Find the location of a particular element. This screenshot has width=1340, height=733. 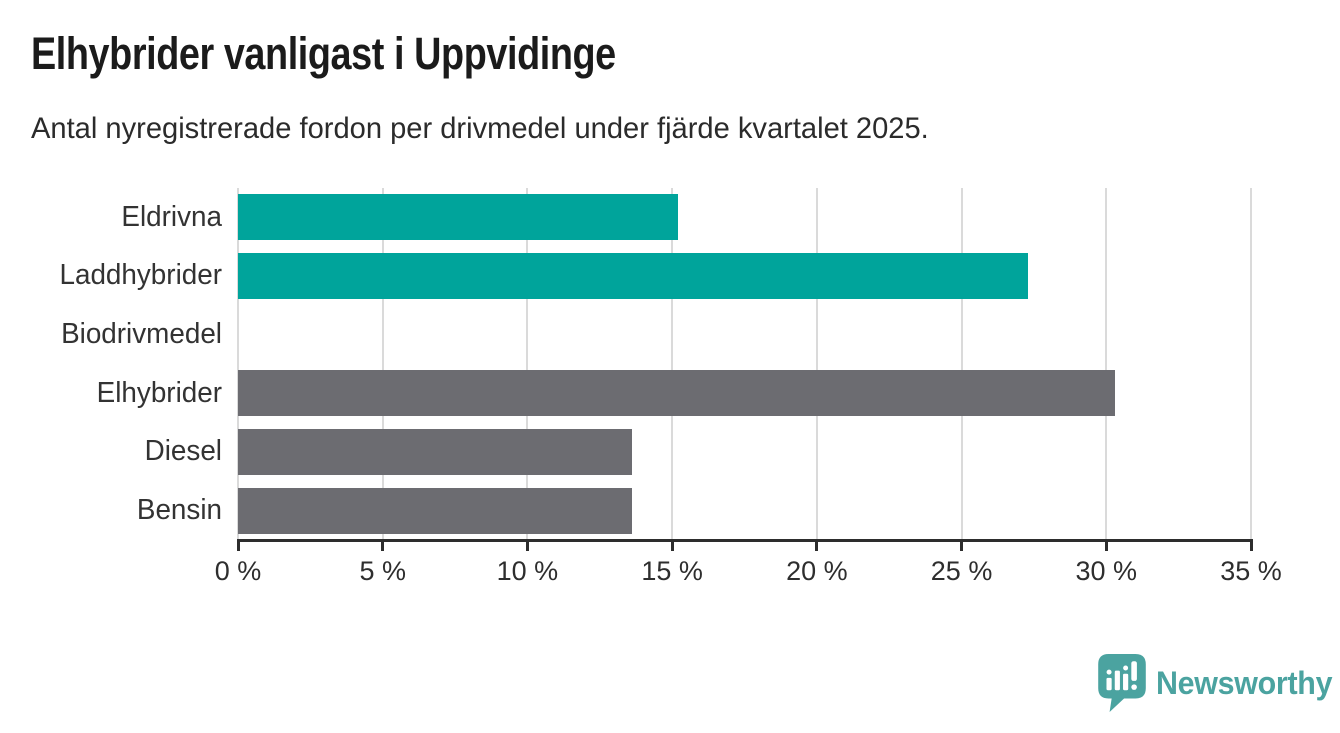

x-tick-label: 25 % is located at coordinates (961, 571).